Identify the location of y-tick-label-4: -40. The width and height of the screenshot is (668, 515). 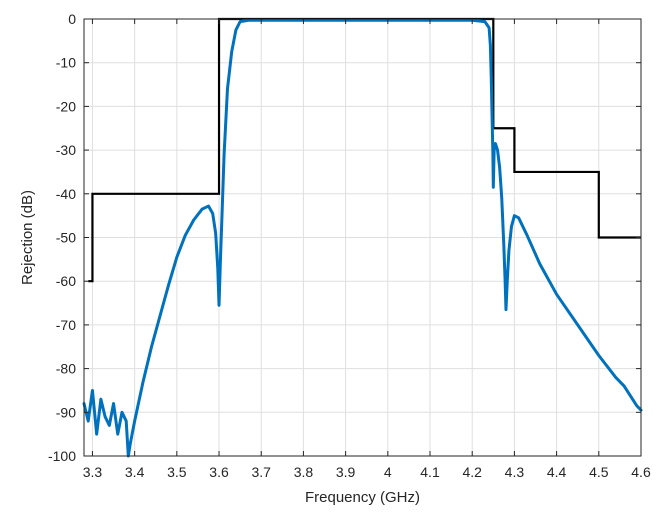
(66, 194).